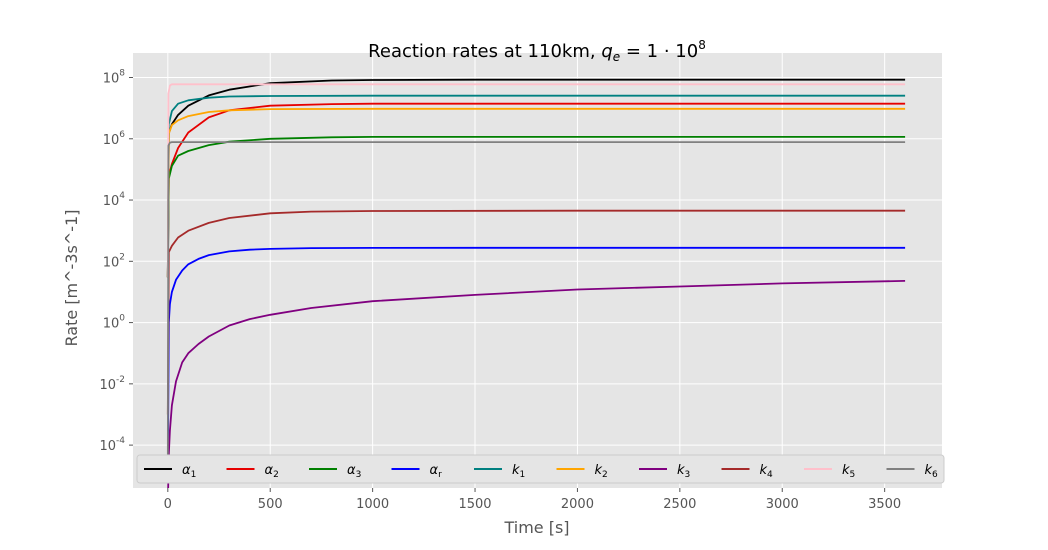 This screenshot has height=550, width=1048. What do you see at coordinates (270, 504) in the screenshot?
I see `x-tick-label: 500` at bounding box center [270, 504].